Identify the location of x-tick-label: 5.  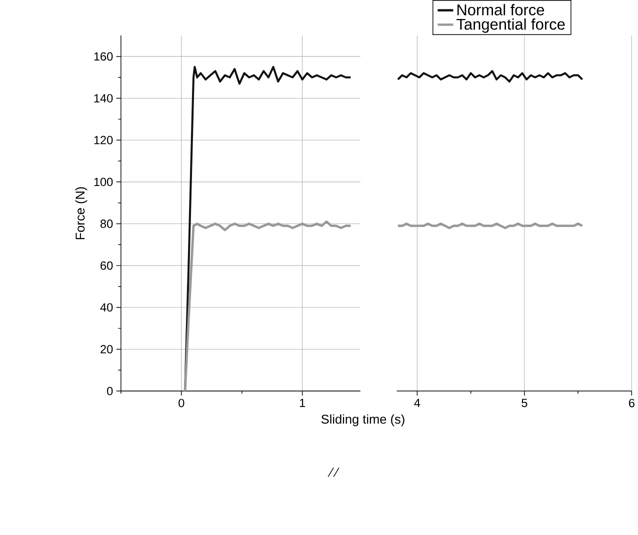
(525, 402).